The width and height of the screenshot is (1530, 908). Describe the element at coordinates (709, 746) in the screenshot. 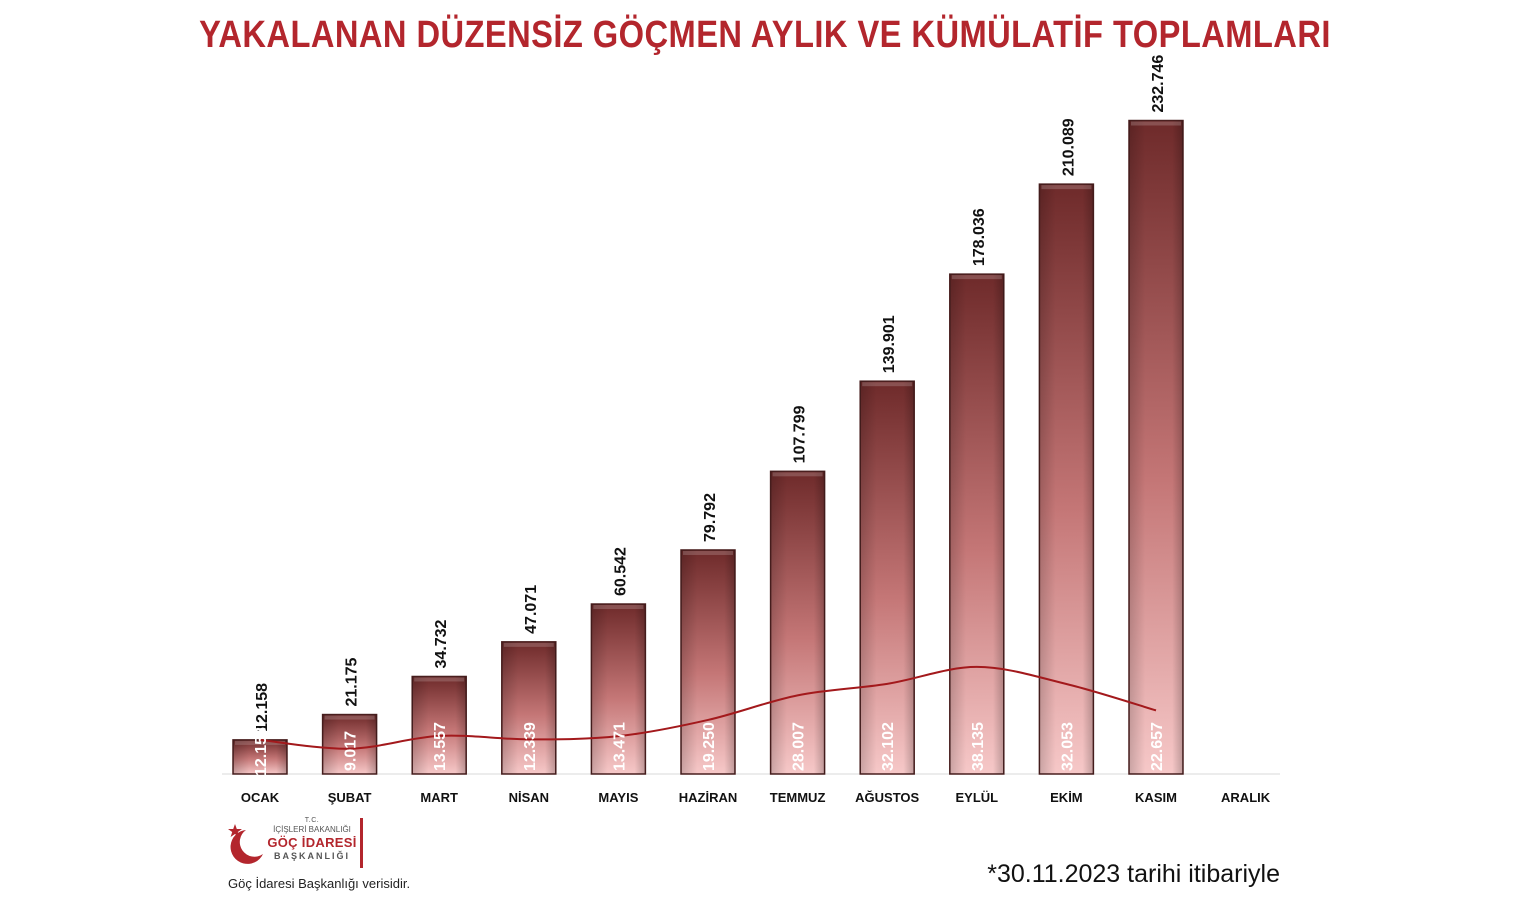

I see `line-value-label-5: 19.250` at that location.